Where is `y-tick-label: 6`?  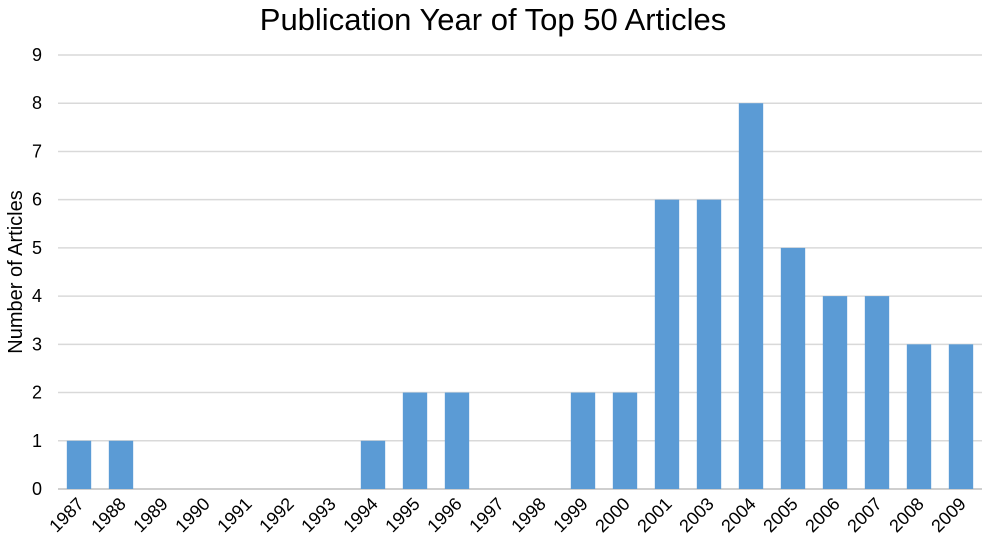
y-tick-label: 6 is located at coordinates (37, 200).